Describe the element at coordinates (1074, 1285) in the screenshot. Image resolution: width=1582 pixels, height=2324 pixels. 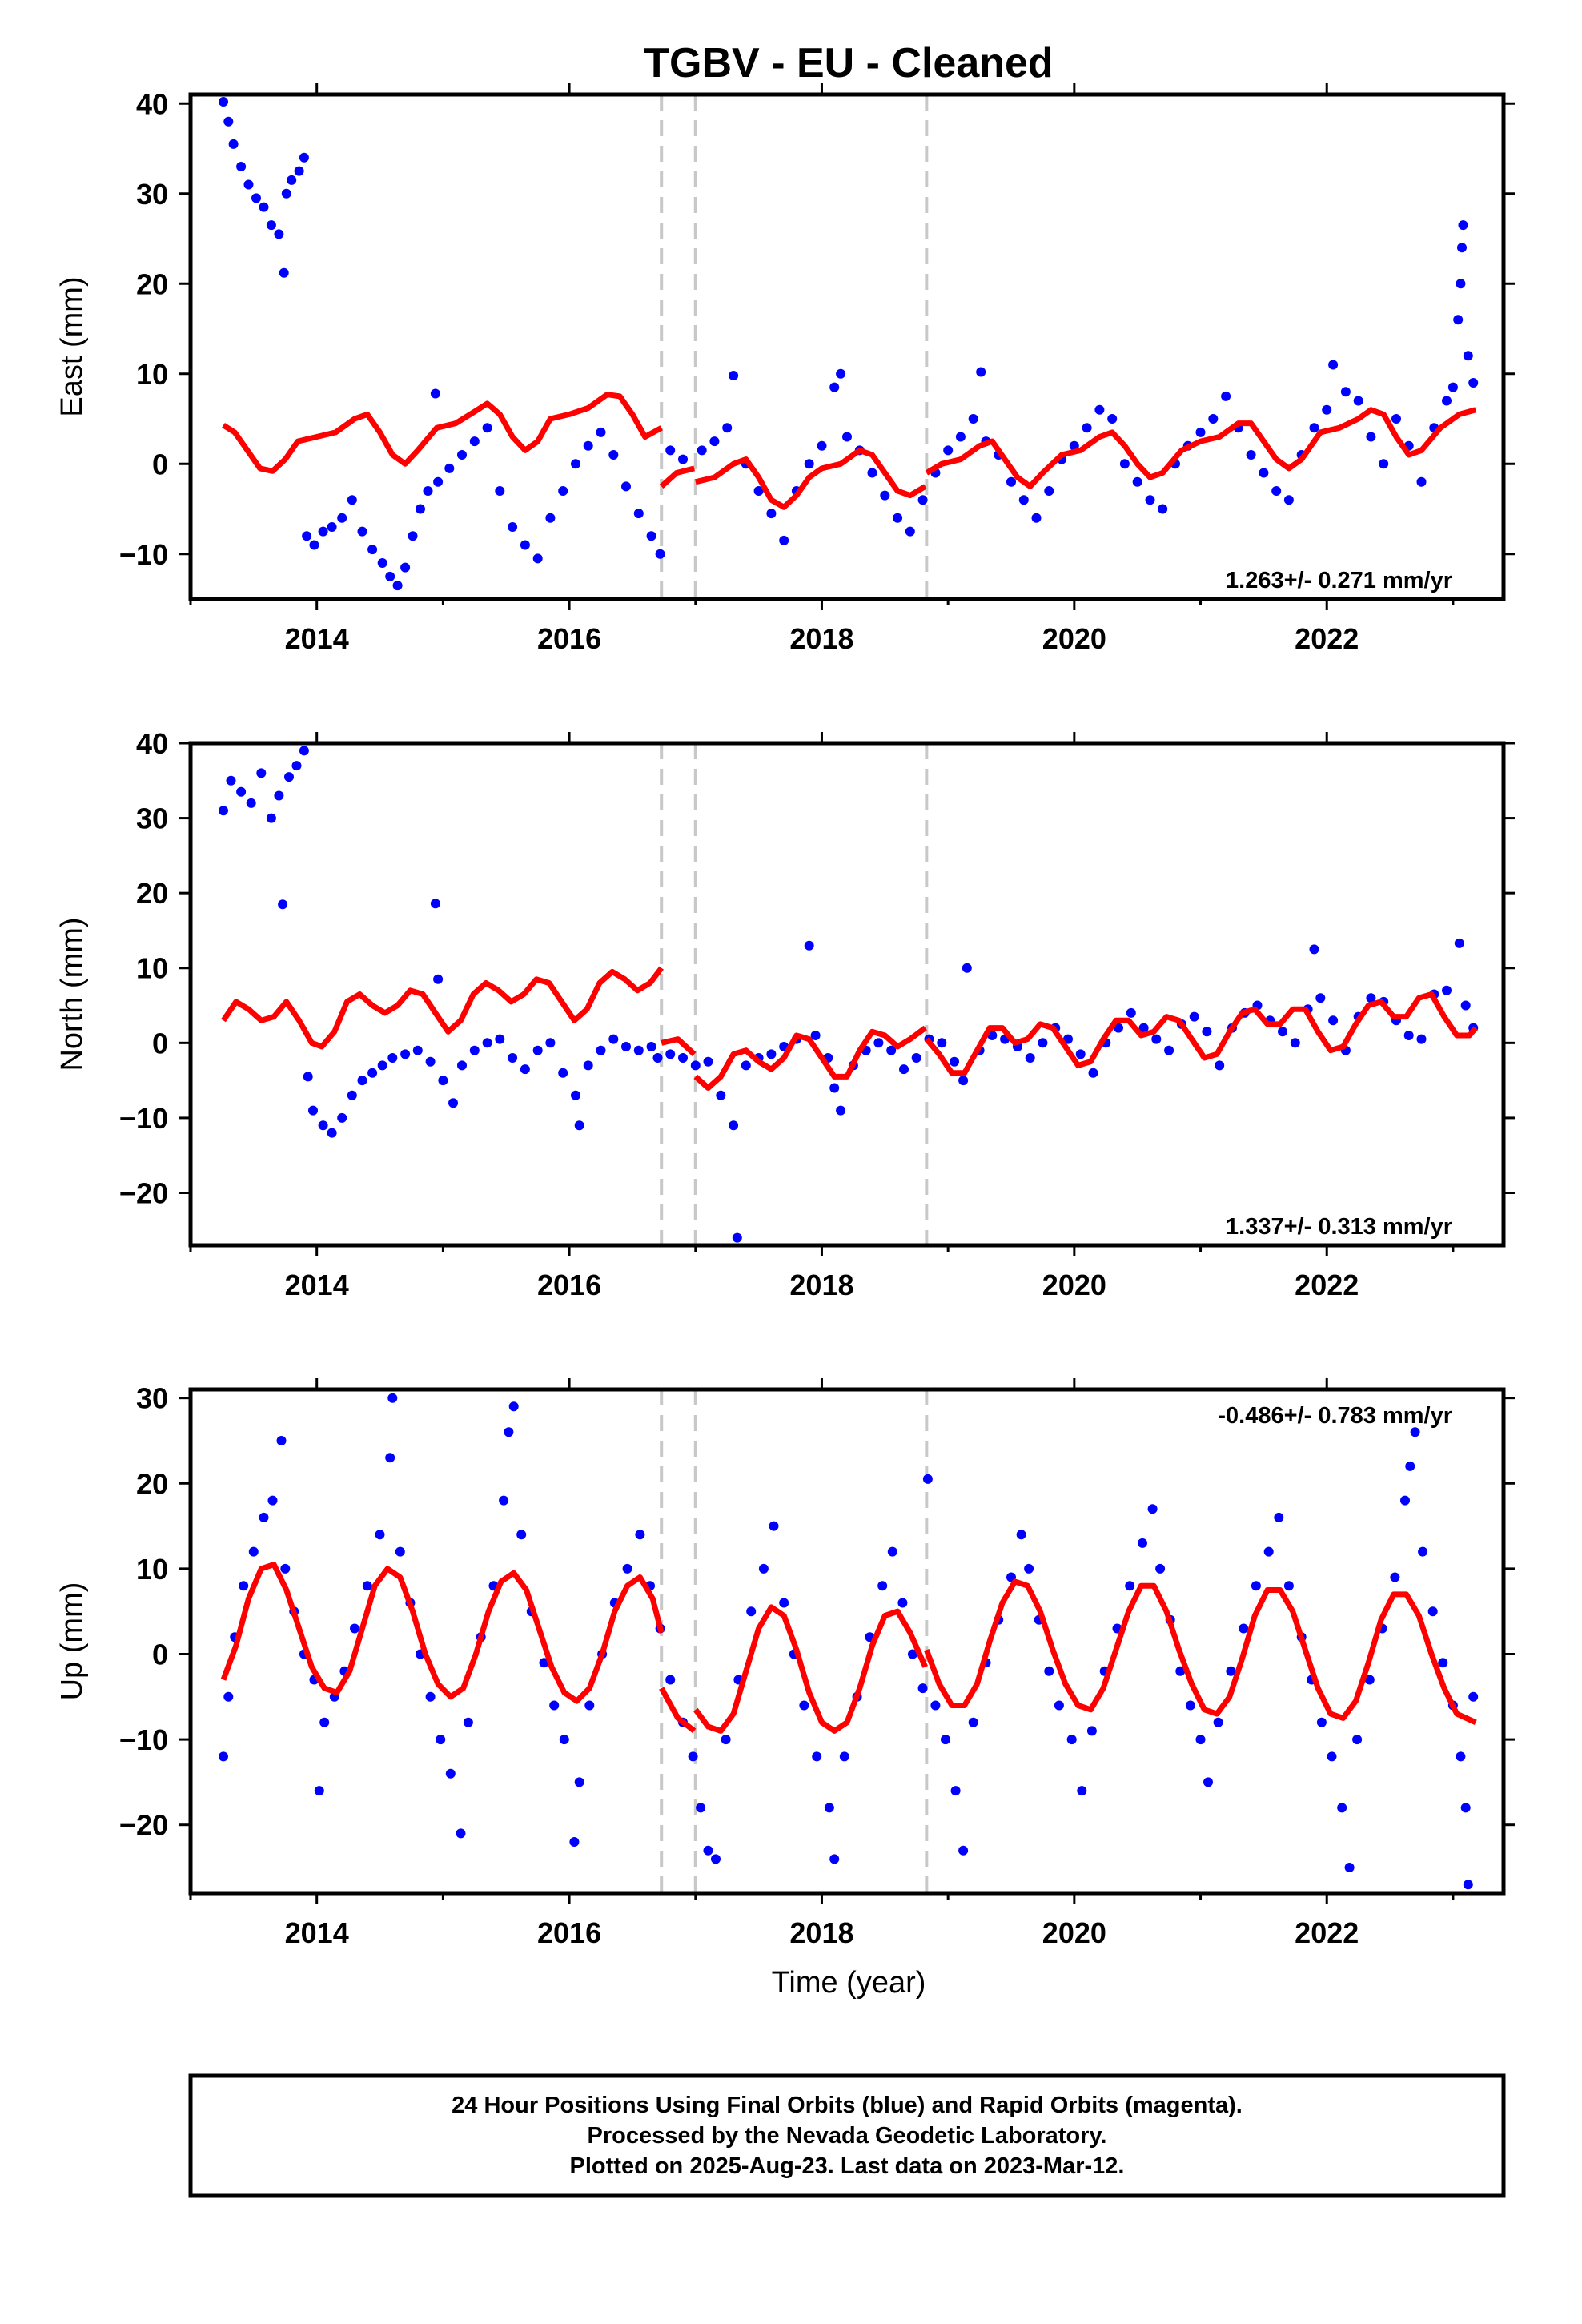
I see `north-x-tick-label: 2020` at that location.